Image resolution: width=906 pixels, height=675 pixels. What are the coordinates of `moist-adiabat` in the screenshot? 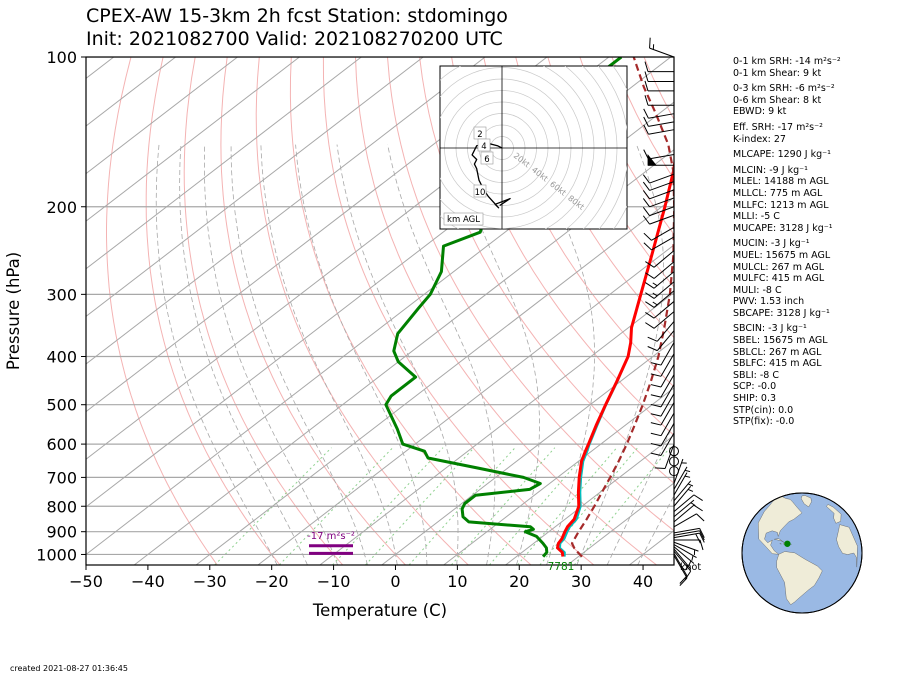 It's located at (329, 354).